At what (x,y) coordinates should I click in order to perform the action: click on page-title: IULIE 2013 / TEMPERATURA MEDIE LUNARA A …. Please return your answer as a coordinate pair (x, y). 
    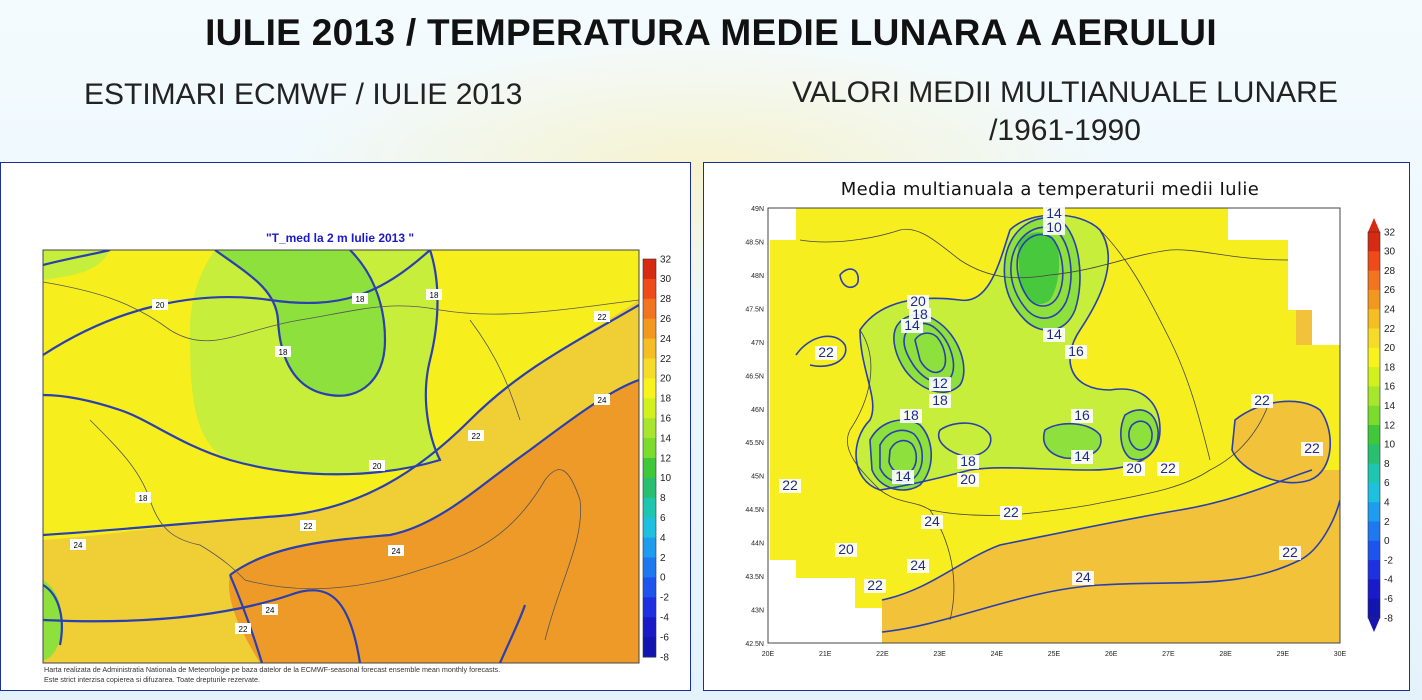
    Looking at the image, I should click on (711, 32).